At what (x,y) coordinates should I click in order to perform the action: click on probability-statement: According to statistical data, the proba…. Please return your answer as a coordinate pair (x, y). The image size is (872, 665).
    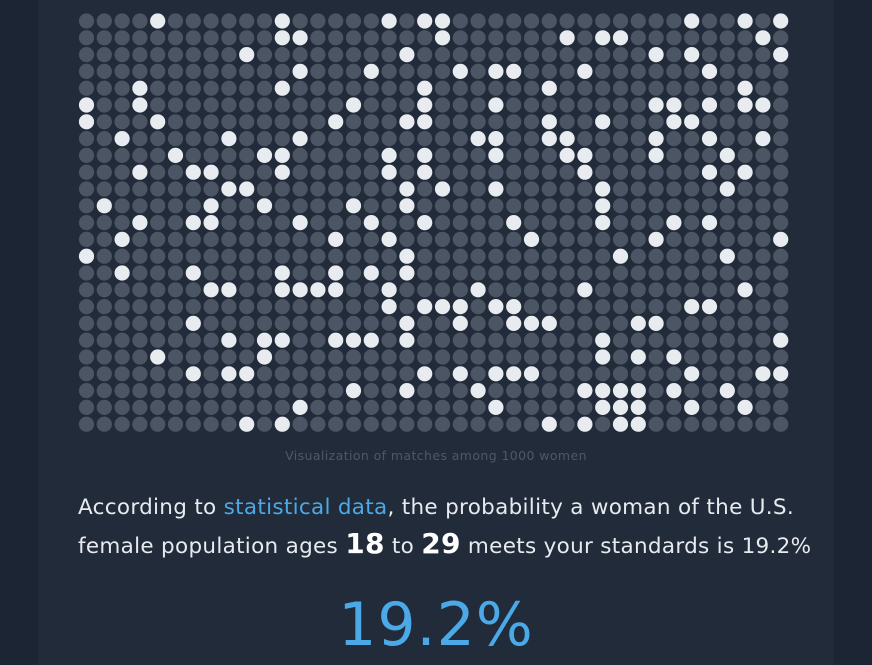
    Looking at the image, I should click on (448, 527).